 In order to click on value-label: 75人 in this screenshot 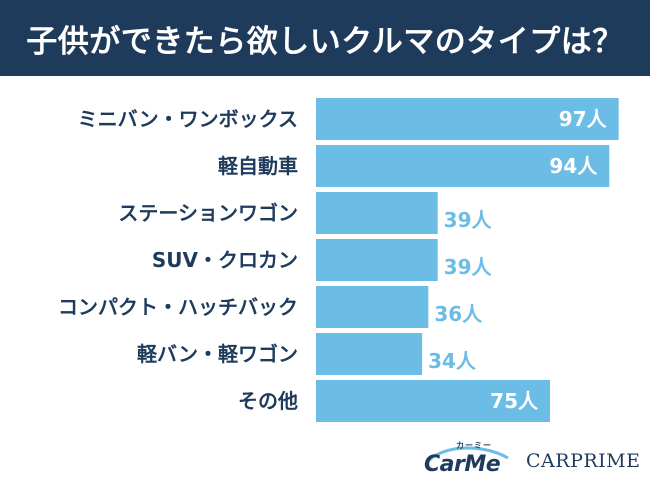, I will do `click(514, 401)`.